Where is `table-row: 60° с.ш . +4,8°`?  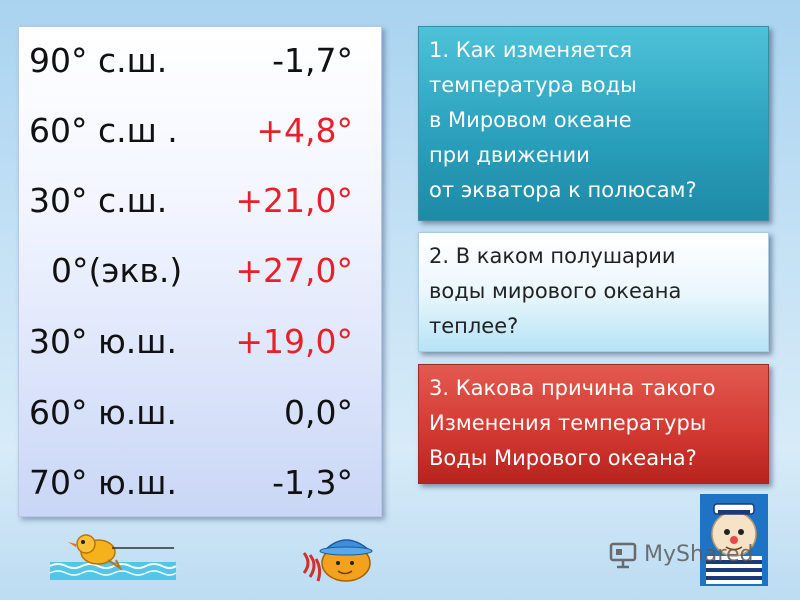 table-row: 60° с.ш . +4,8° is located at coordinates (200, 131).